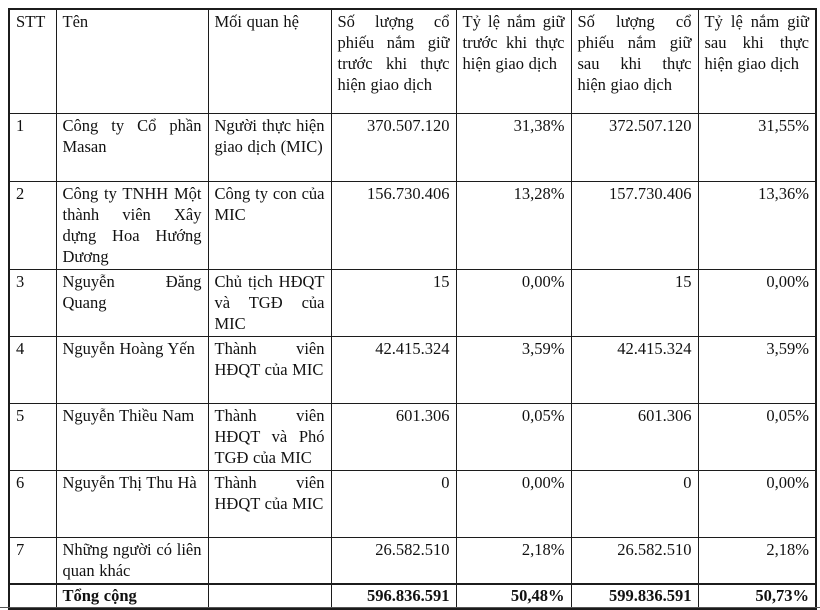  I want to click on cell-shares-after: 157.730.406, so click(634, 225).